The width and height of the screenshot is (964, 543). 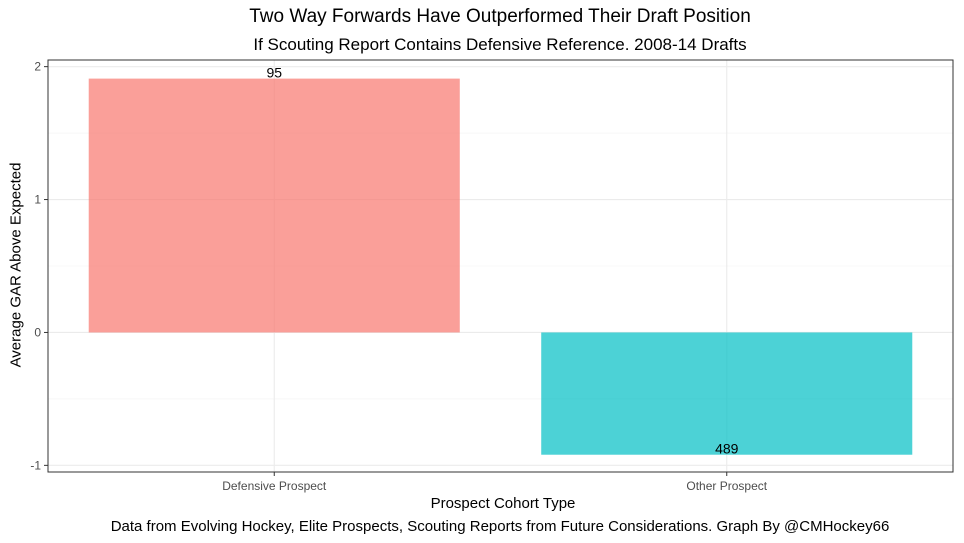 I want to click on y-axis-ticks: -1 0 1 2, so click(x=39, y=266).